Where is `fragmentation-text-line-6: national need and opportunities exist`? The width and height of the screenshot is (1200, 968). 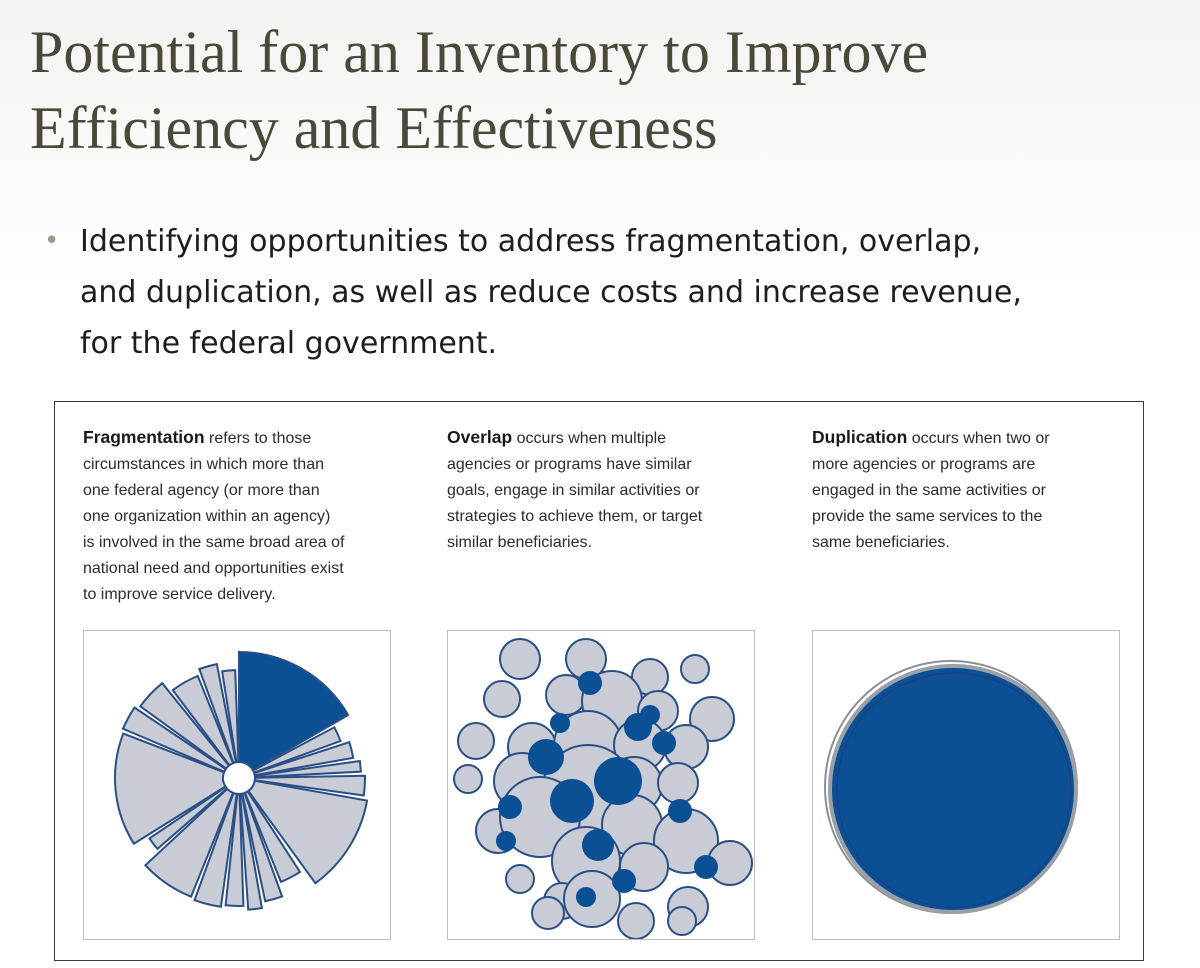 fragmentation-text-line-6: national need and opportunities exist is located at coordinates (213, 568).